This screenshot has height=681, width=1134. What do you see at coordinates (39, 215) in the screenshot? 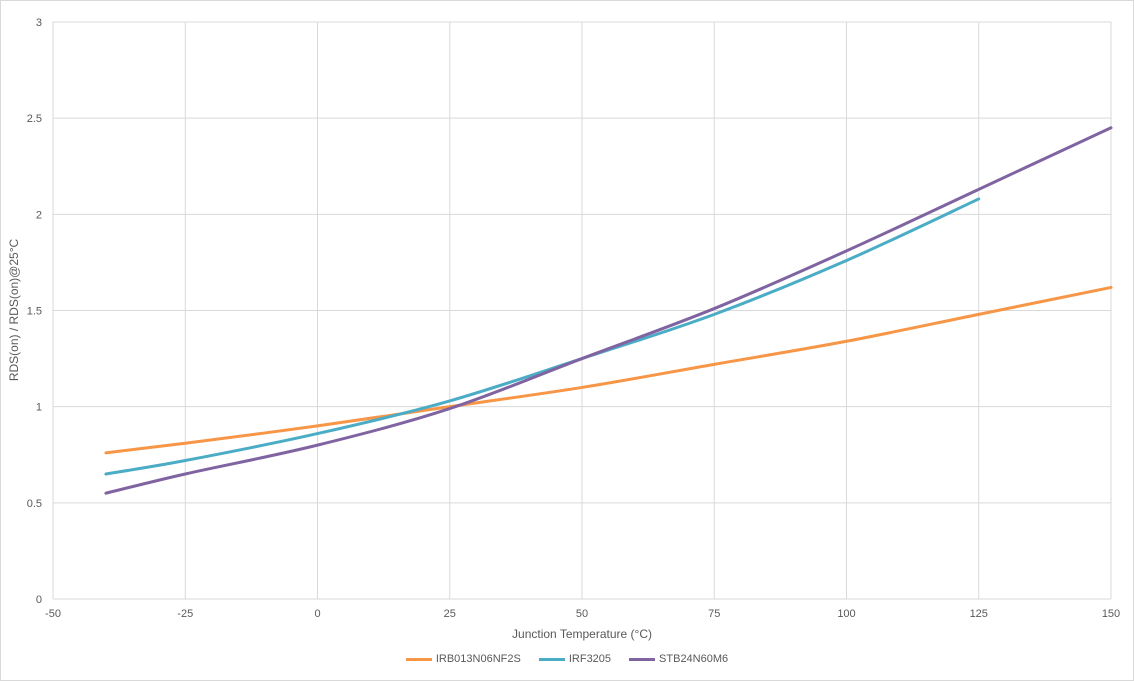
I see `y-tick-label: 2` at bounding box center [39, 215].